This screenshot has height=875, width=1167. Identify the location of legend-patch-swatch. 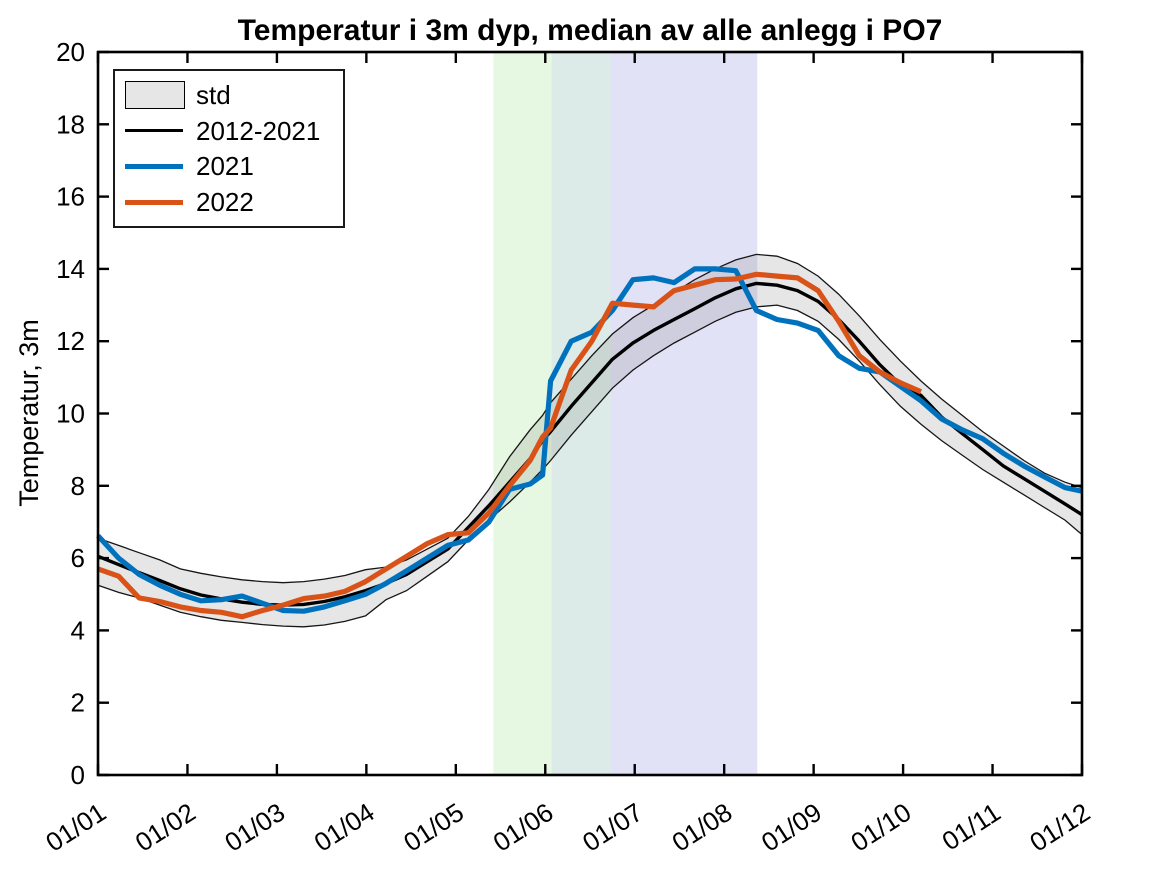
(156, 94).